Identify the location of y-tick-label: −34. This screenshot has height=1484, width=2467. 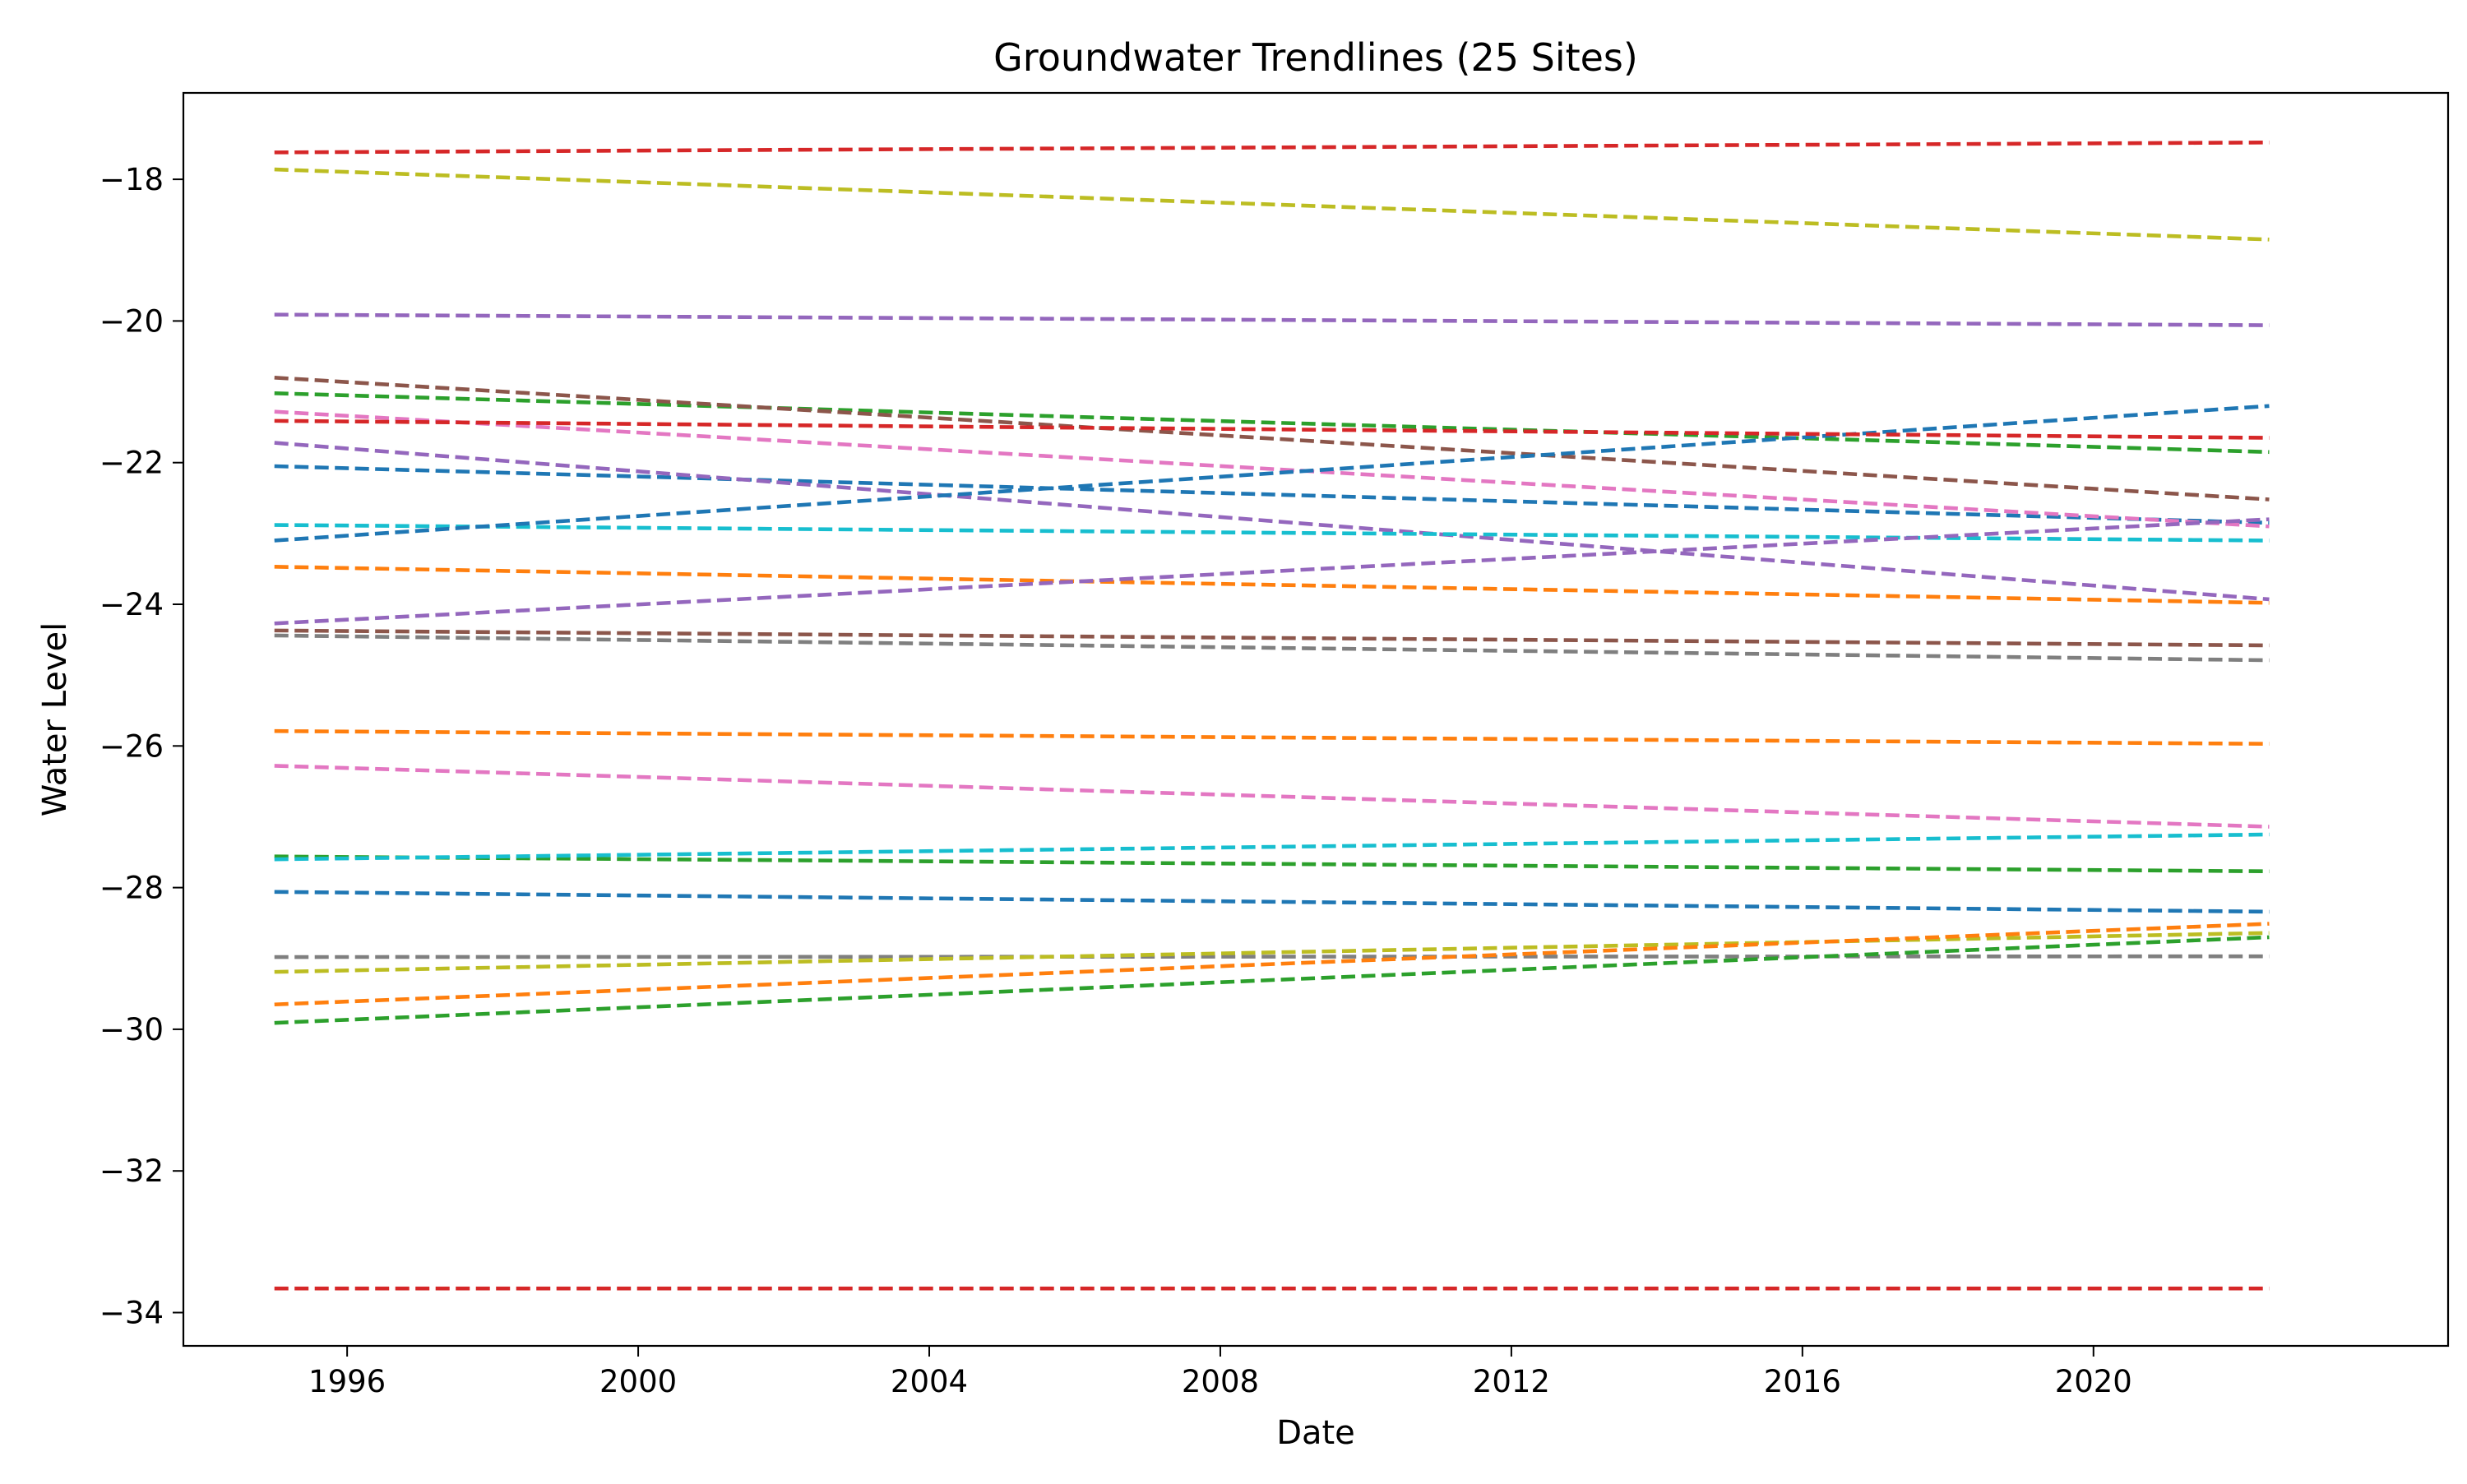
(132, 1314).